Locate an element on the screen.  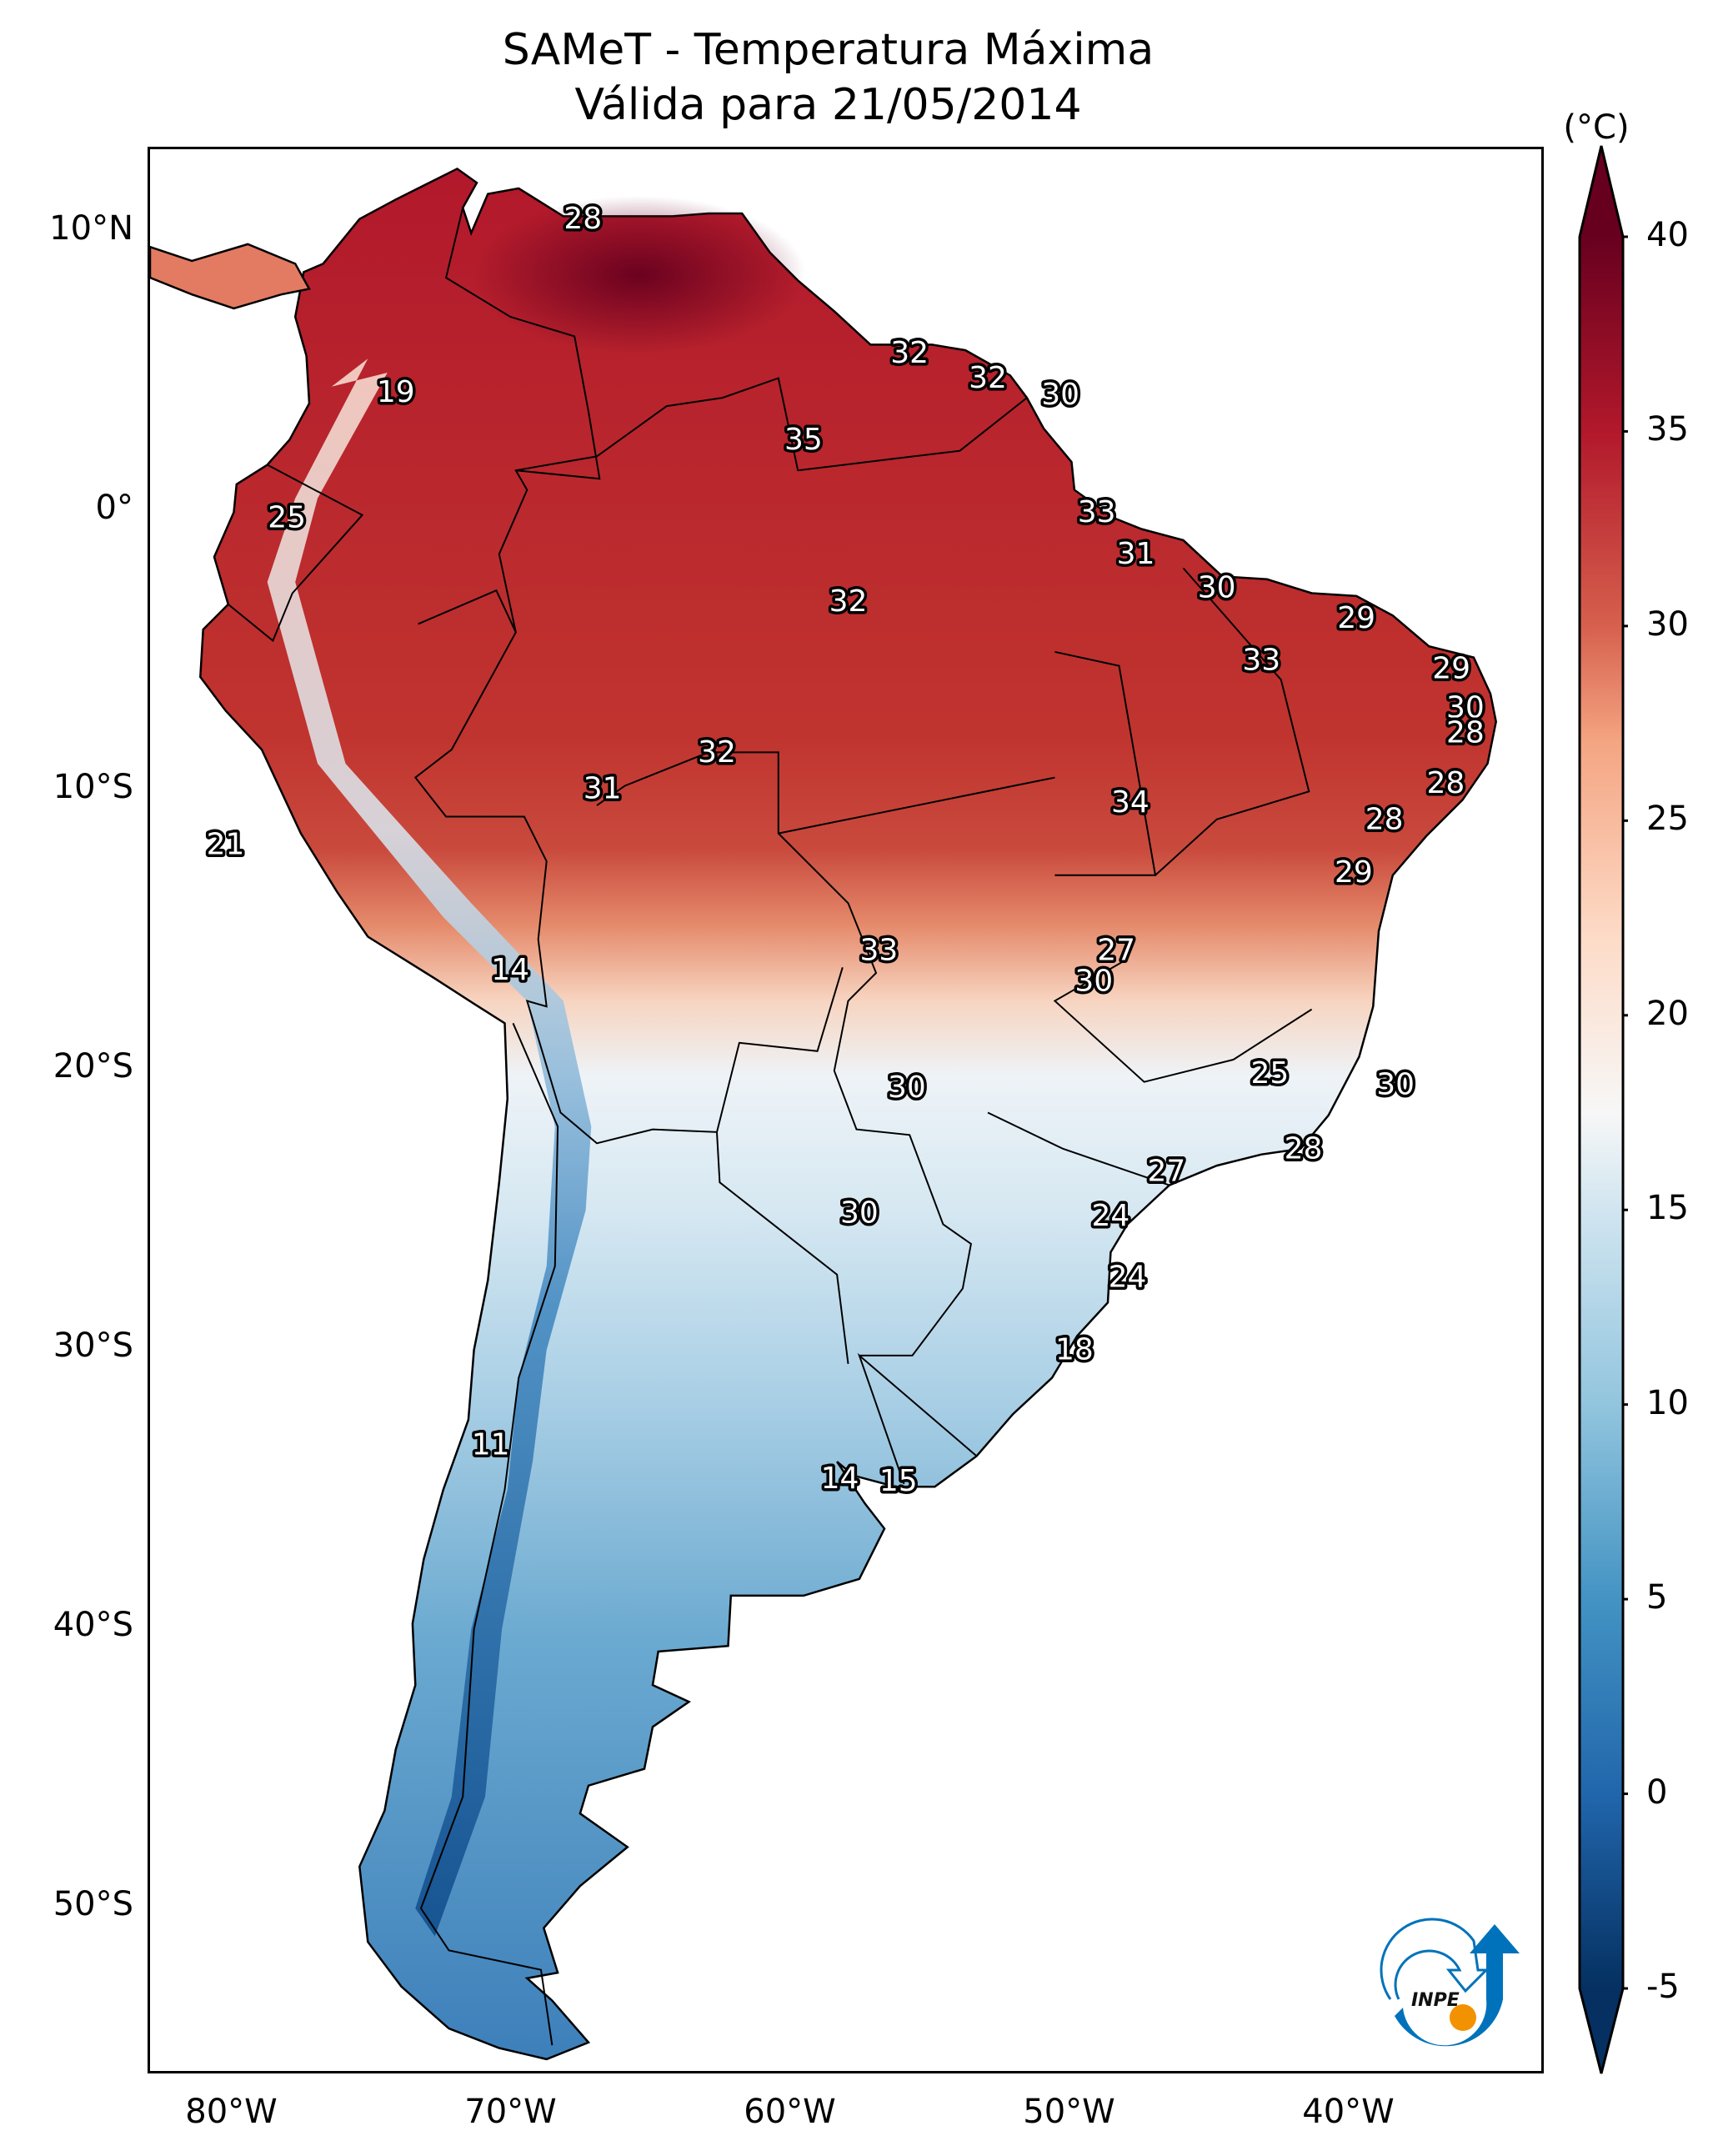
colorbar-tick-label: 0 is located at coordinates (1657, 1792).